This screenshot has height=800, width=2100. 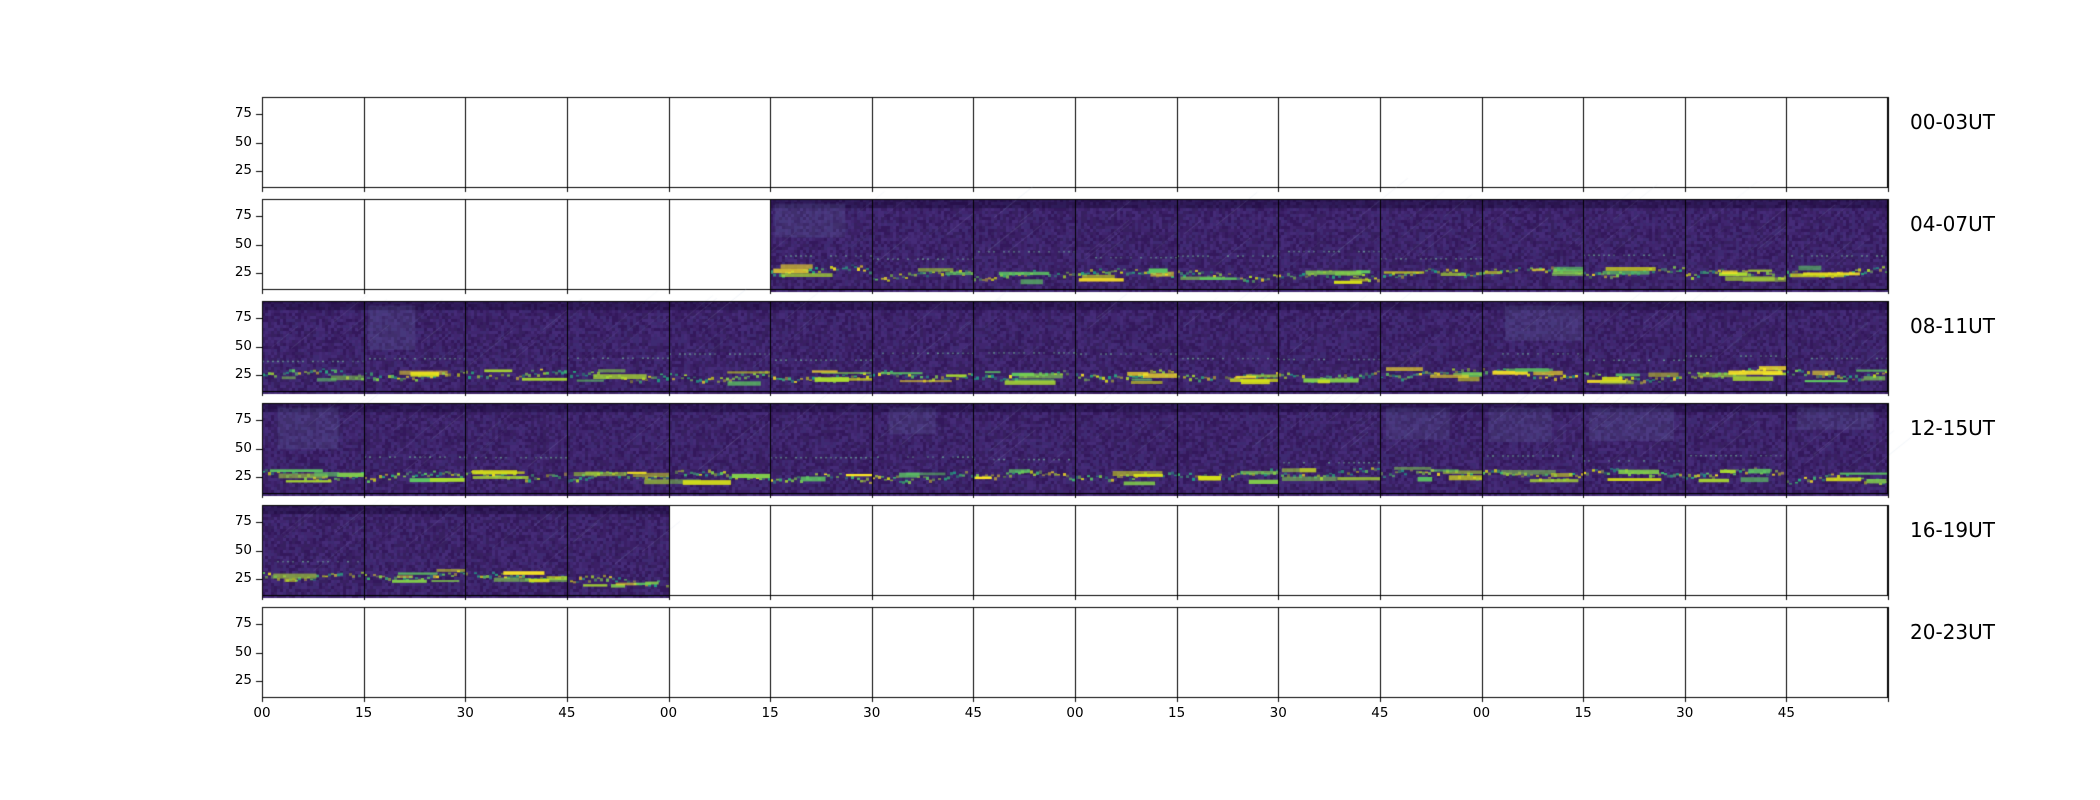 What do you see at coordinates (1952, 632) in the screenshot?
I see `row-label-5: 20-23UT` at bounding box center [1952, 632].